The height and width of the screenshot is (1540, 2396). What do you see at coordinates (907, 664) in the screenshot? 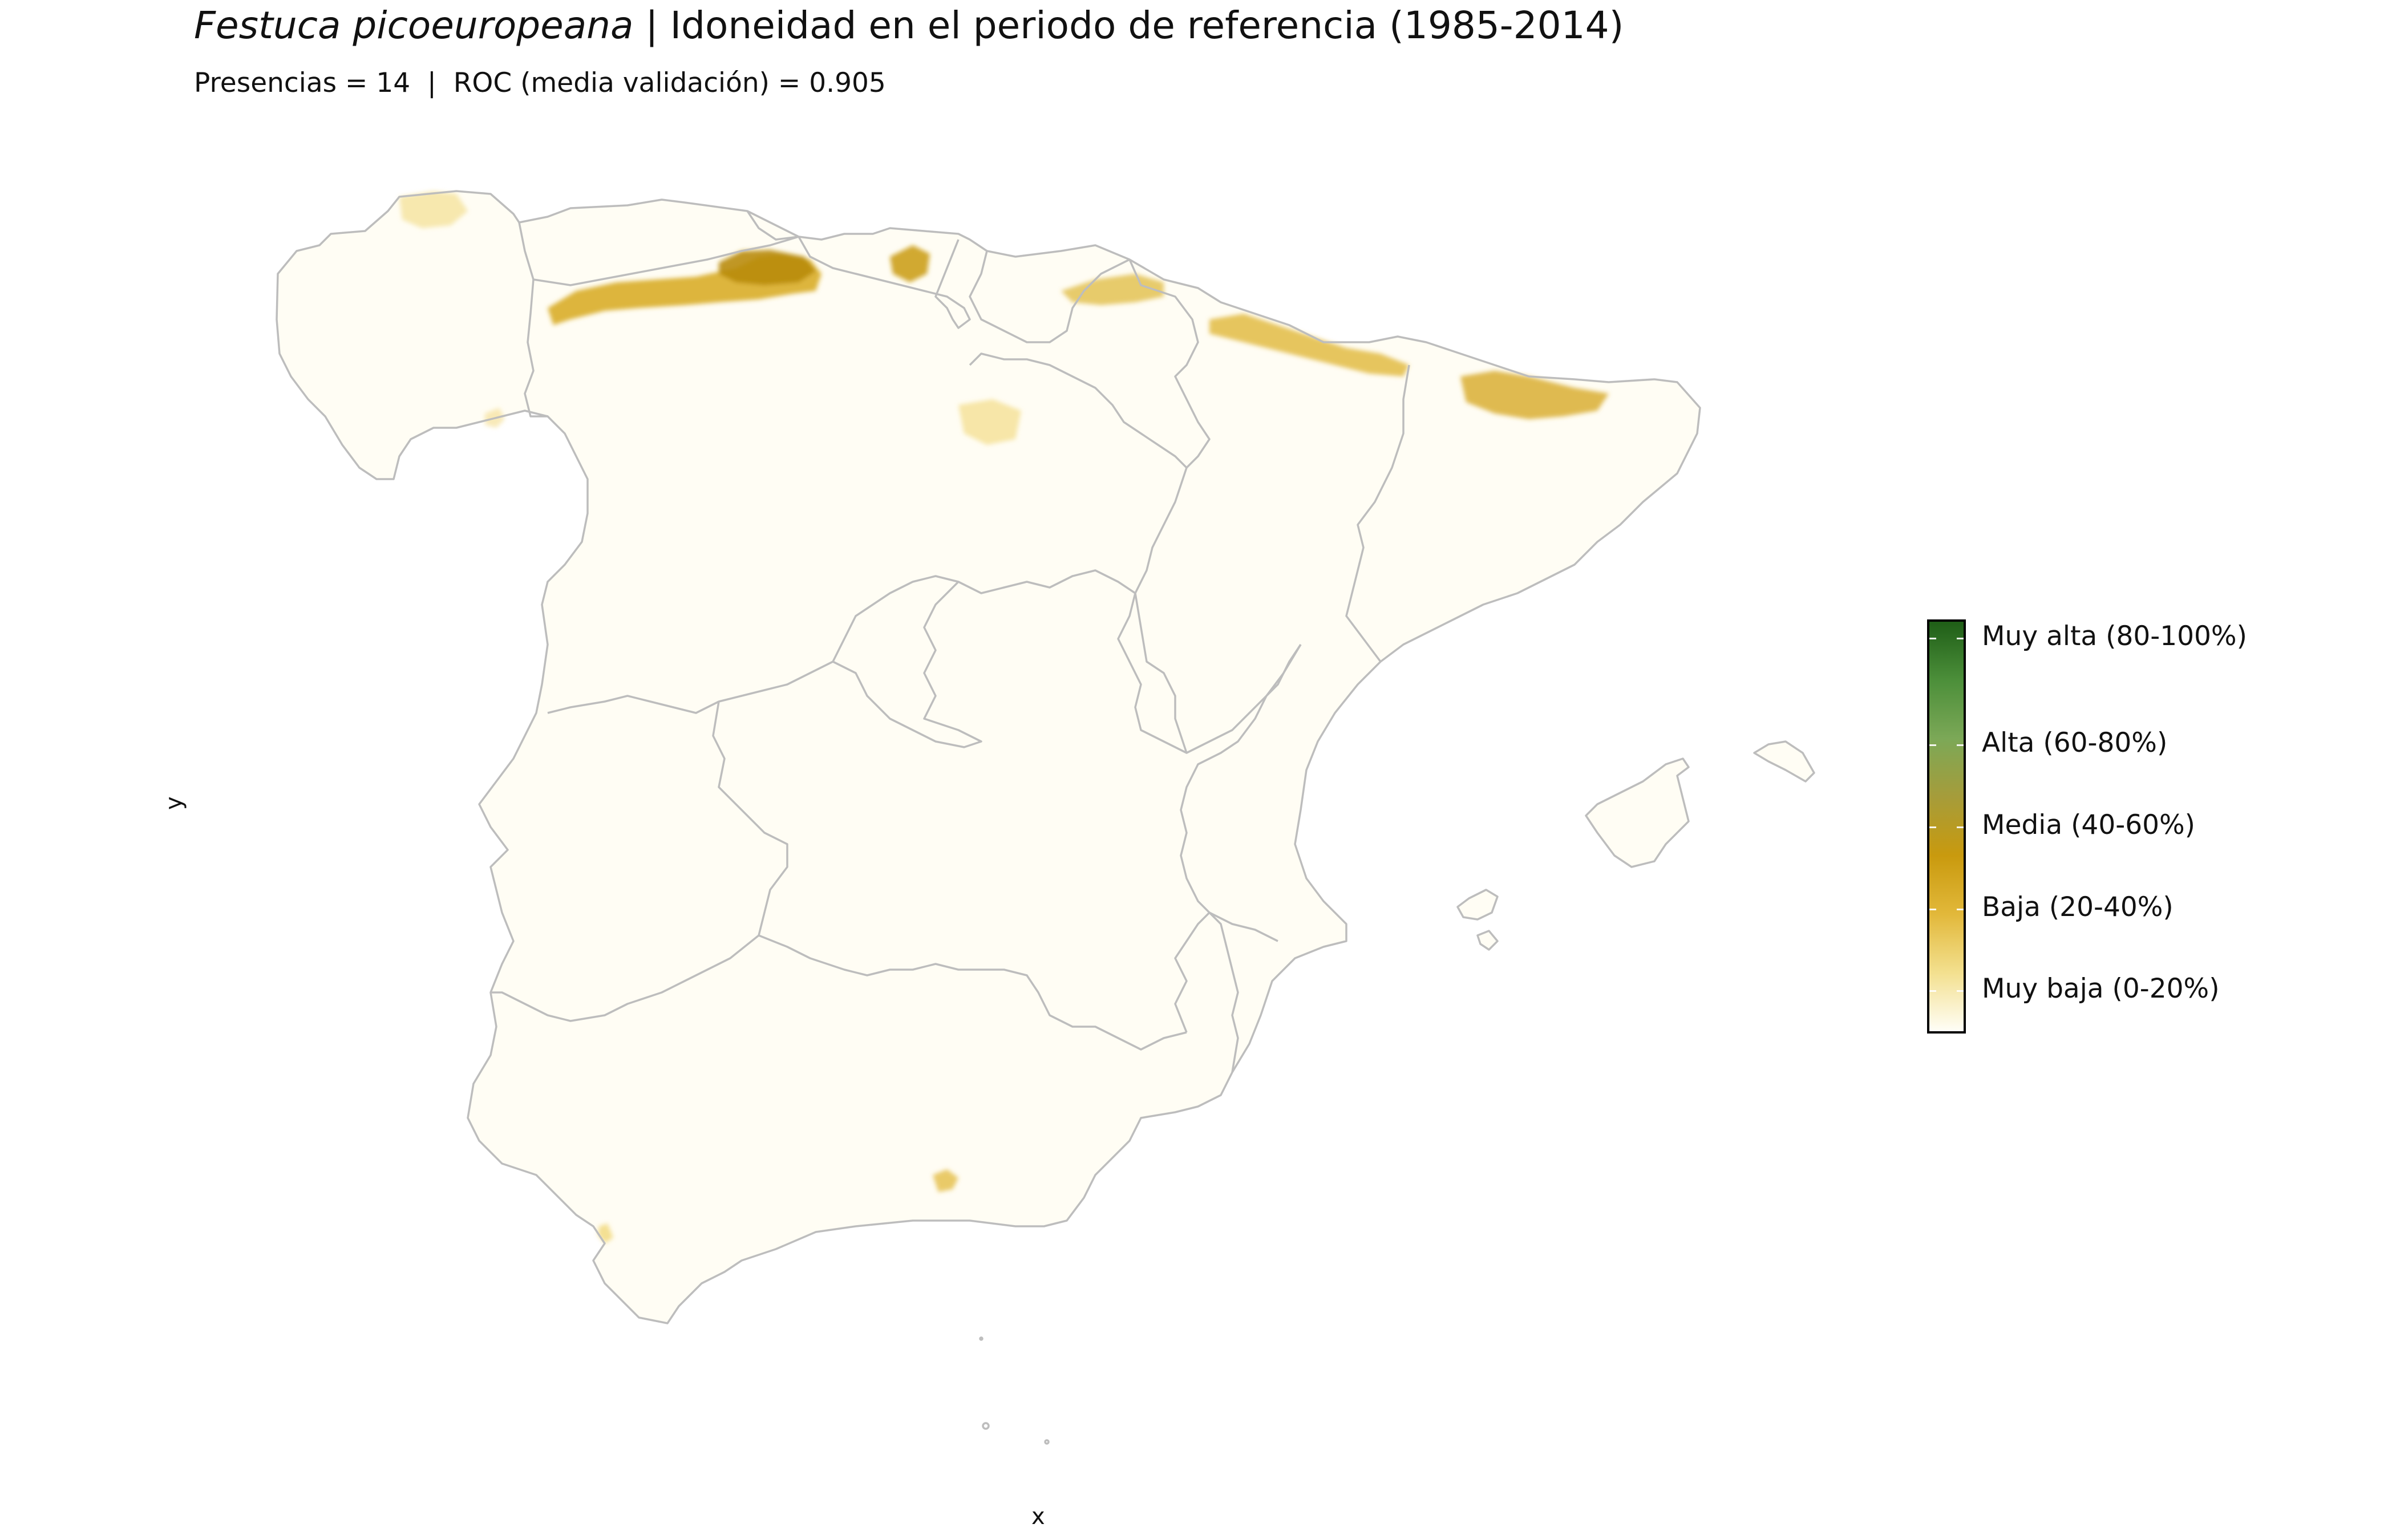
I see `boundary-madrid` at bounding box center [907, 664].